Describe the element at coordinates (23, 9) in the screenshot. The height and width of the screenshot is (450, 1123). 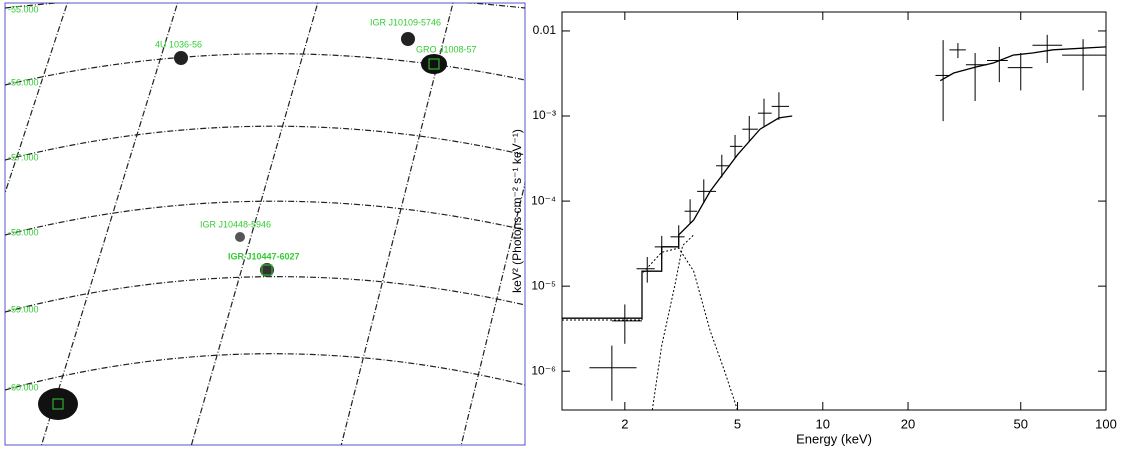
I see `grid-label: -55.000` at that location.